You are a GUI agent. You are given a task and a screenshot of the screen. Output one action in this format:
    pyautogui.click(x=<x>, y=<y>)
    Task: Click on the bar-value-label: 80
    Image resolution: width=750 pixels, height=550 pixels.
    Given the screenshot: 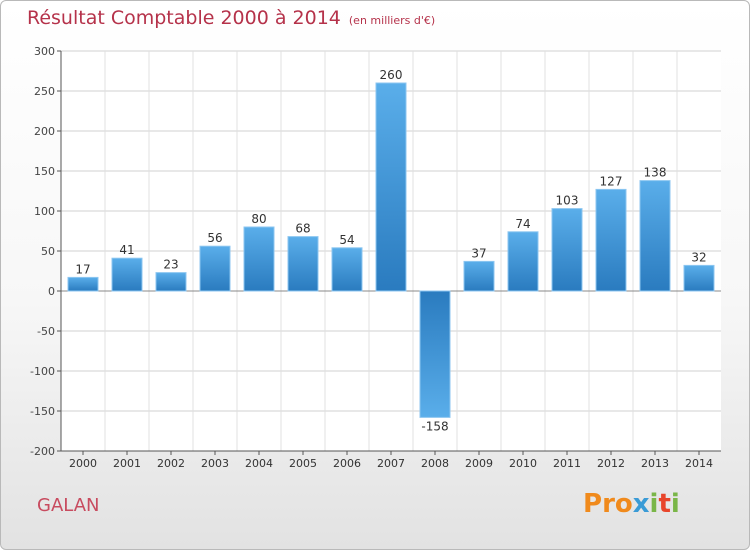 What is the action you would take?
    pyautogui.click(x=258, y=219)
    